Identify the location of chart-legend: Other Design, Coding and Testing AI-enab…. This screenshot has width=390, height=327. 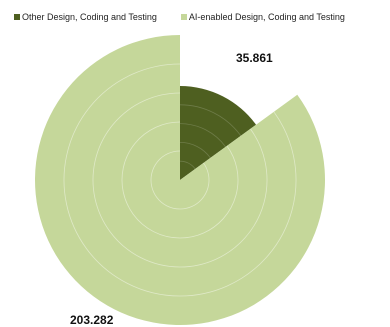
(200, 17).